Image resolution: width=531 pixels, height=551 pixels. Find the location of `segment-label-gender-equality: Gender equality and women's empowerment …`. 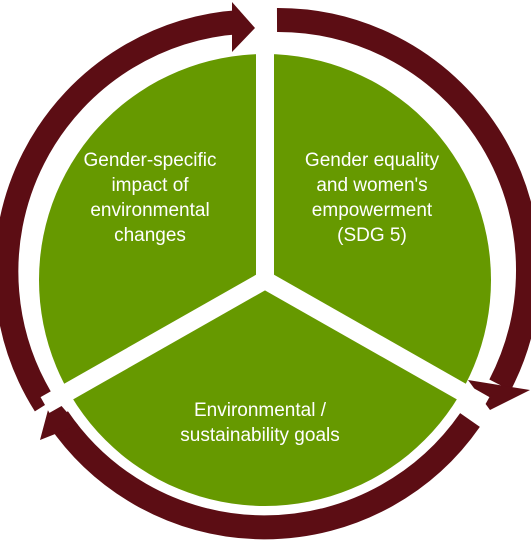

segment-label-gender-equality: Gender equality and women's empowerment … is located at coordinates (372, 198).